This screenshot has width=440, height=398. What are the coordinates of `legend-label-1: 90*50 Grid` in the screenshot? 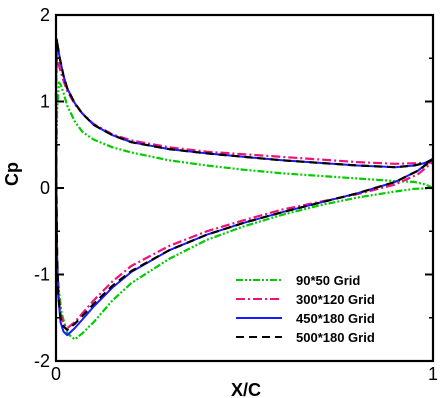 It's located at (328, 280).